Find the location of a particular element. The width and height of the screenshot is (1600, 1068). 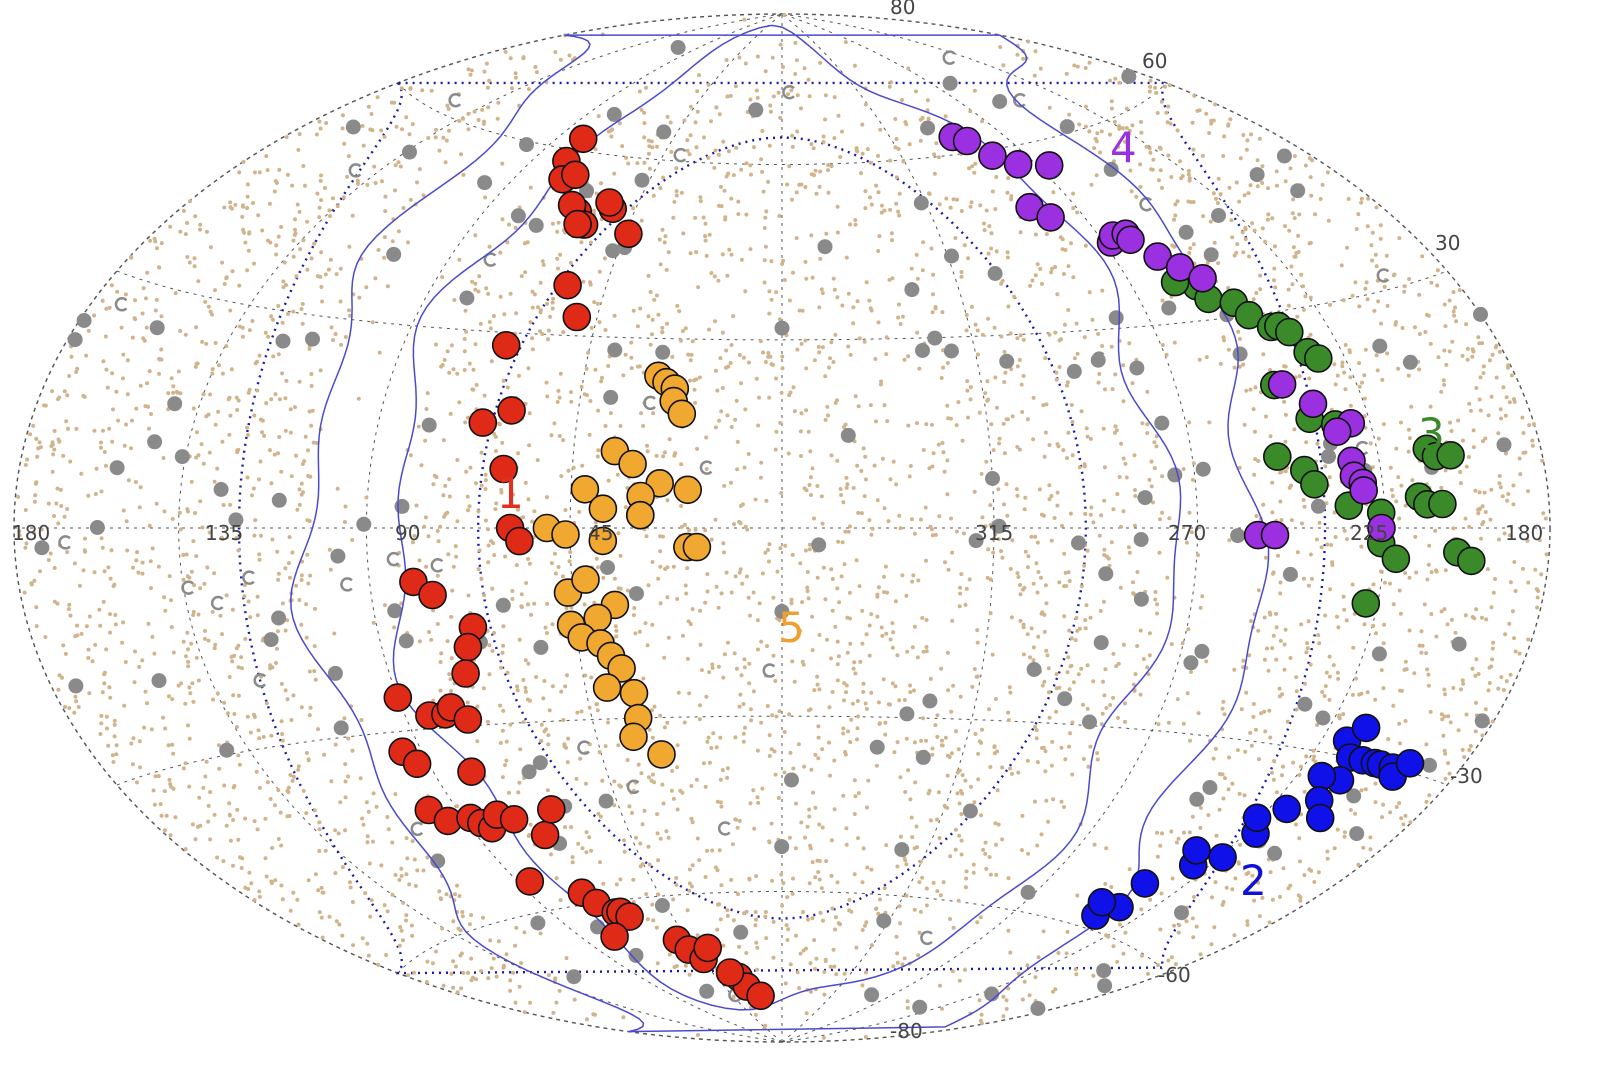

lon-tick-label: 45 is located at coordinates (600, 533).